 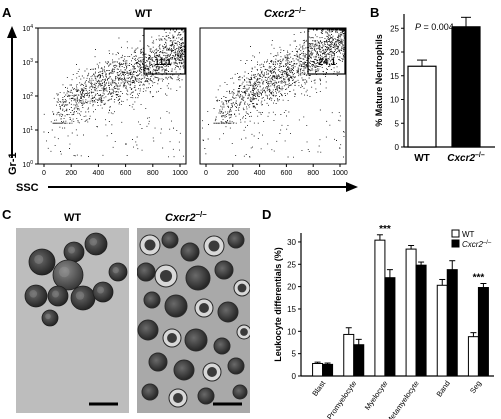 I want to click on chart-d-category-label: Metamyelocyte, so click(x=402, y=399).